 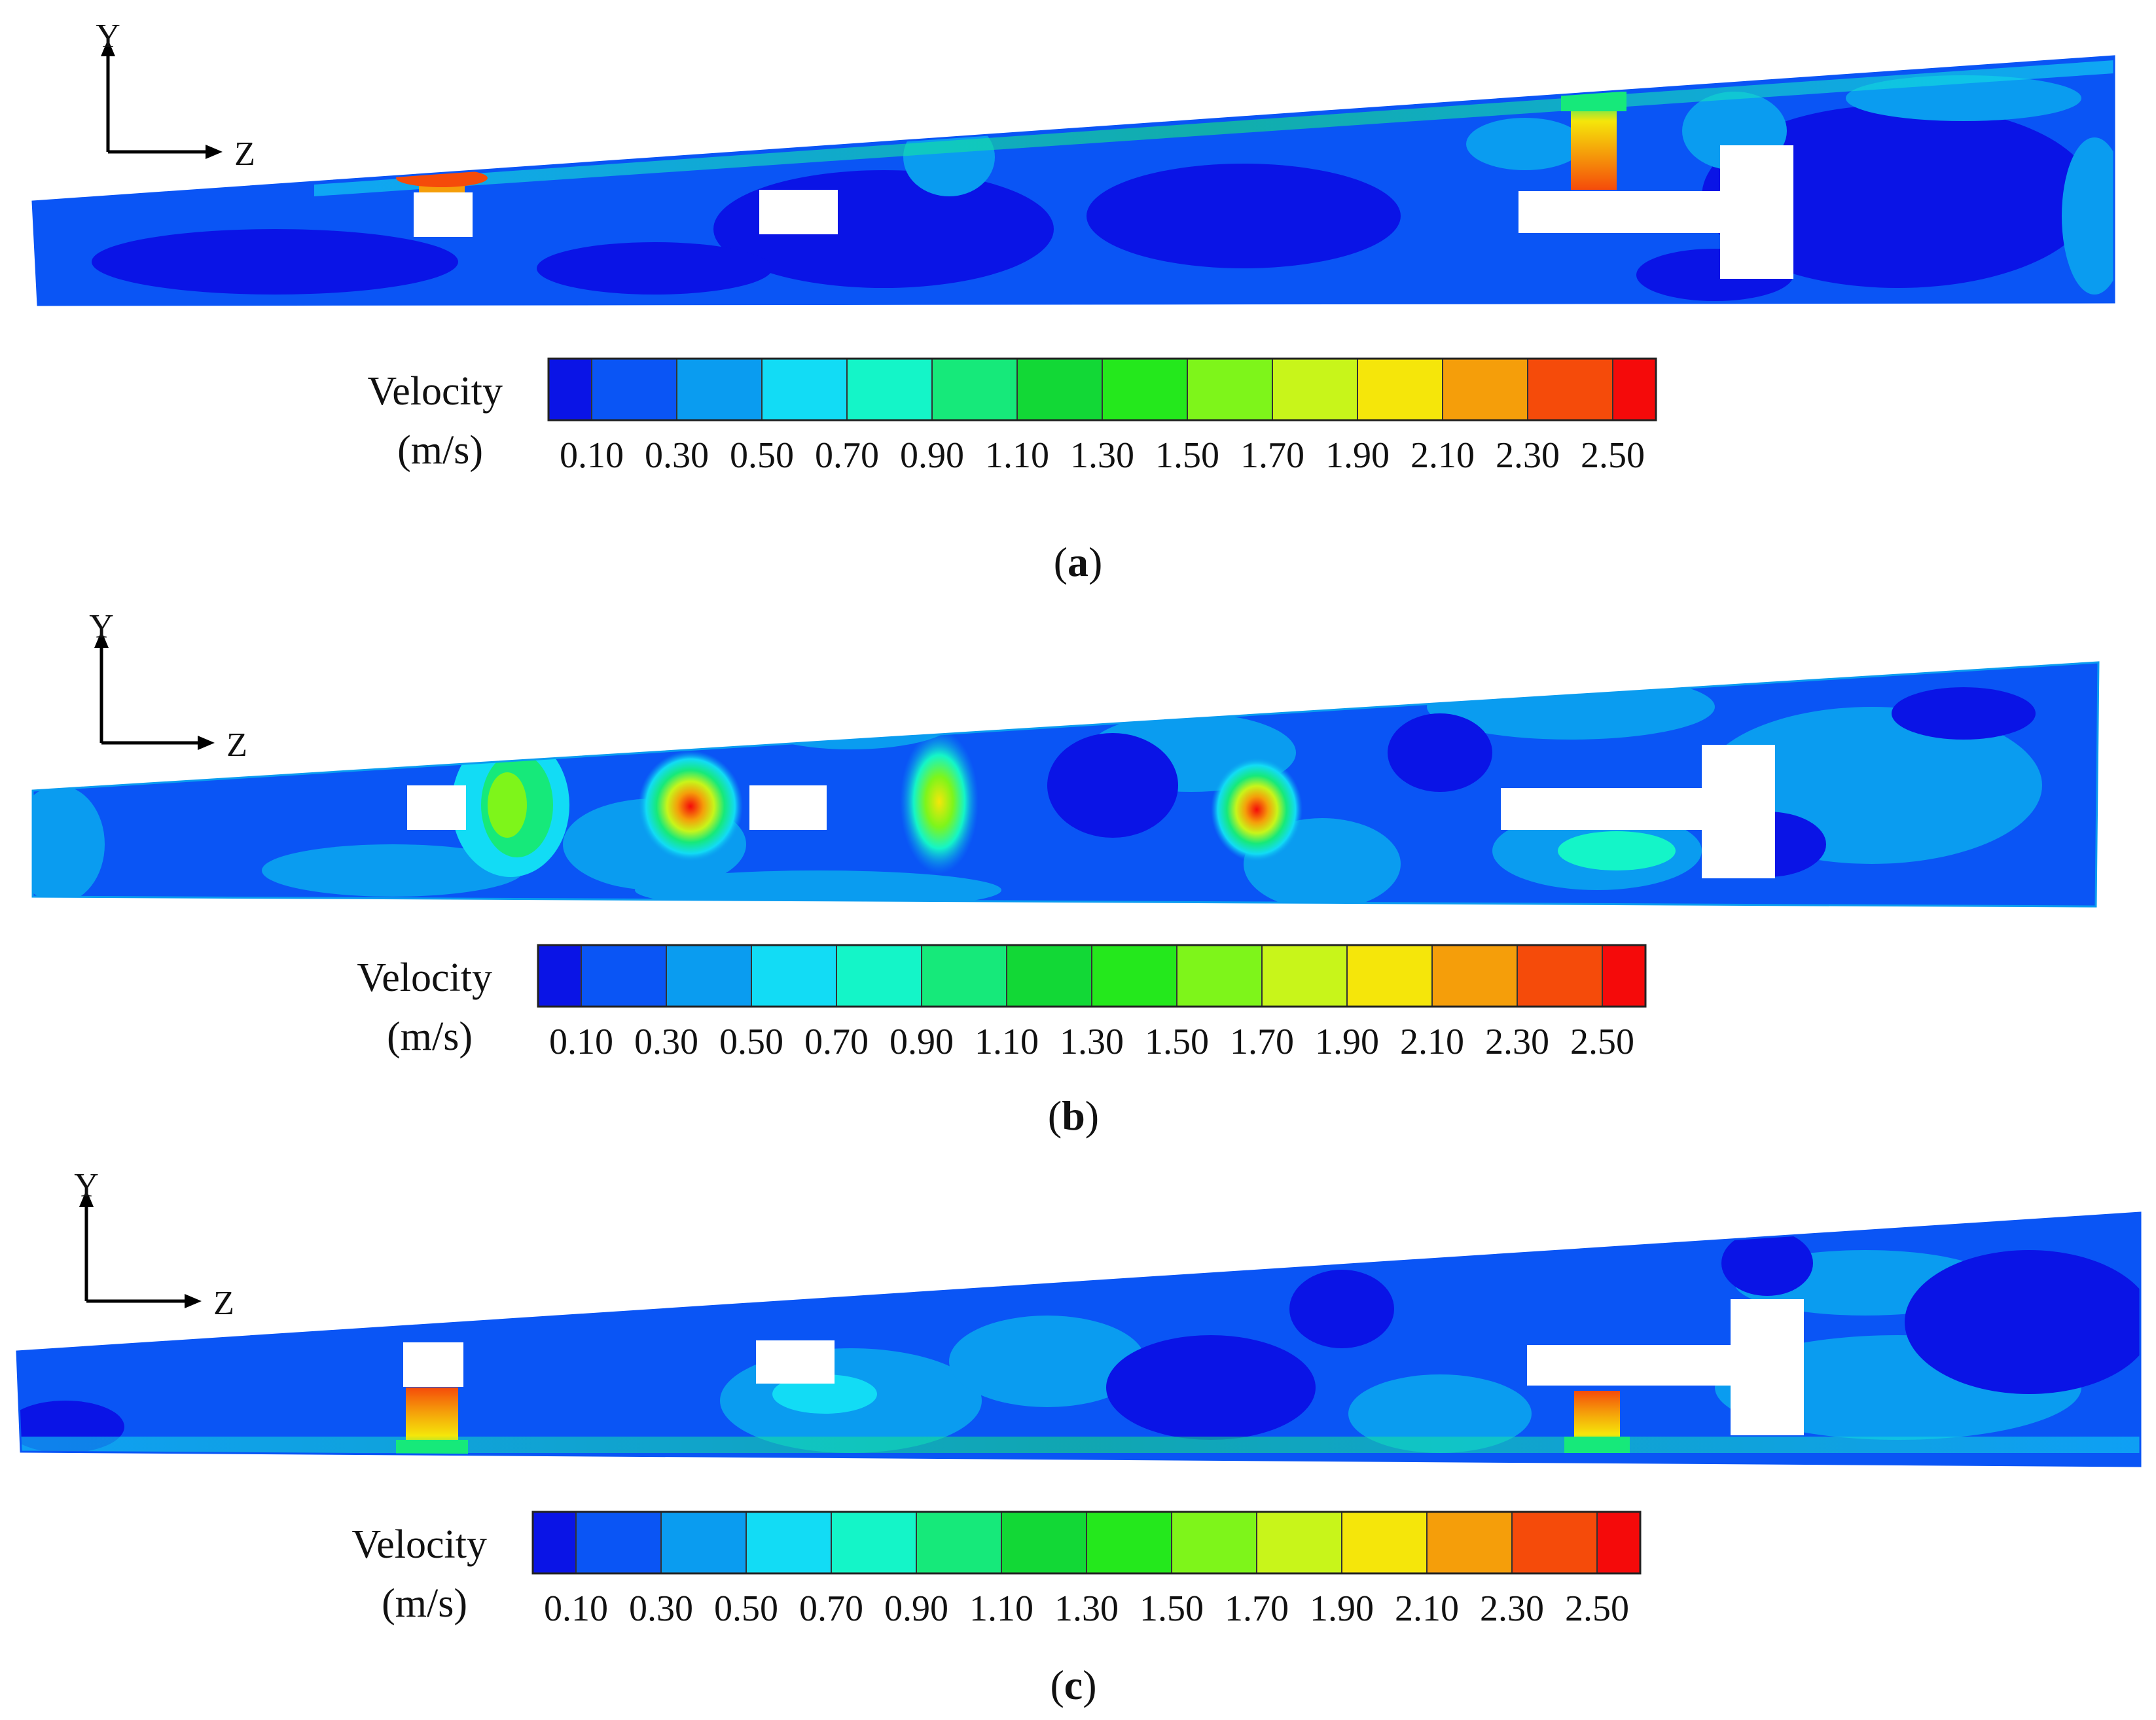 I want to click on velocity-field-a, so click(x=1073, y=180).